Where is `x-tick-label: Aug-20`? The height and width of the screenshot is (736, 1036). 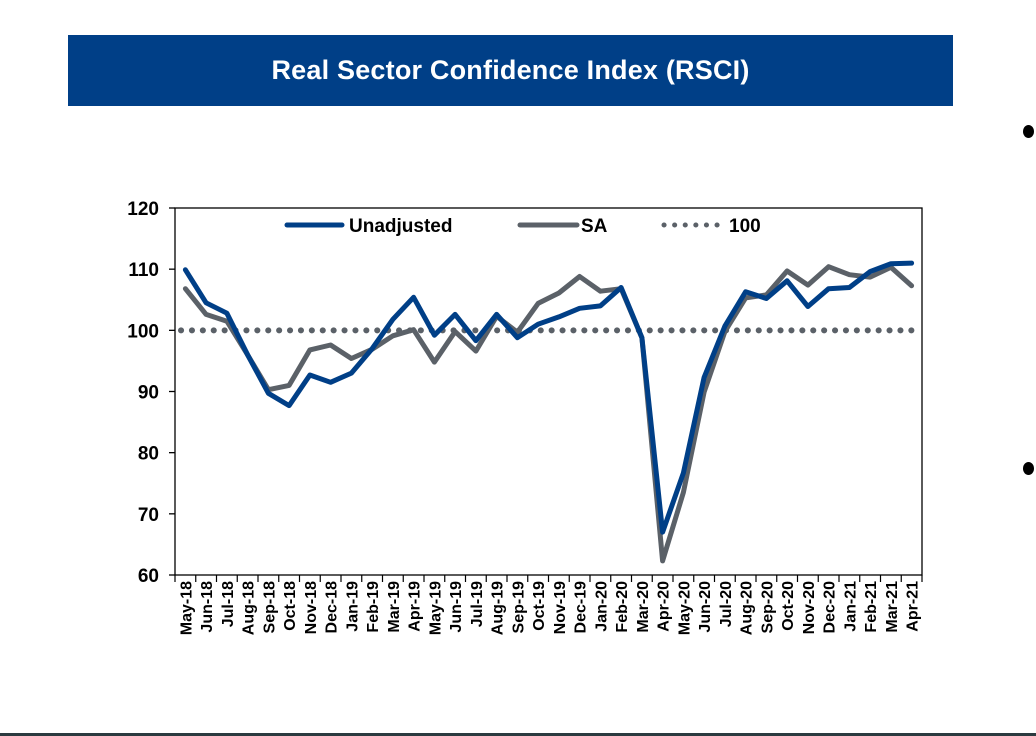 x-tick-label: Aug-20 is located at coordinates (747, 608).